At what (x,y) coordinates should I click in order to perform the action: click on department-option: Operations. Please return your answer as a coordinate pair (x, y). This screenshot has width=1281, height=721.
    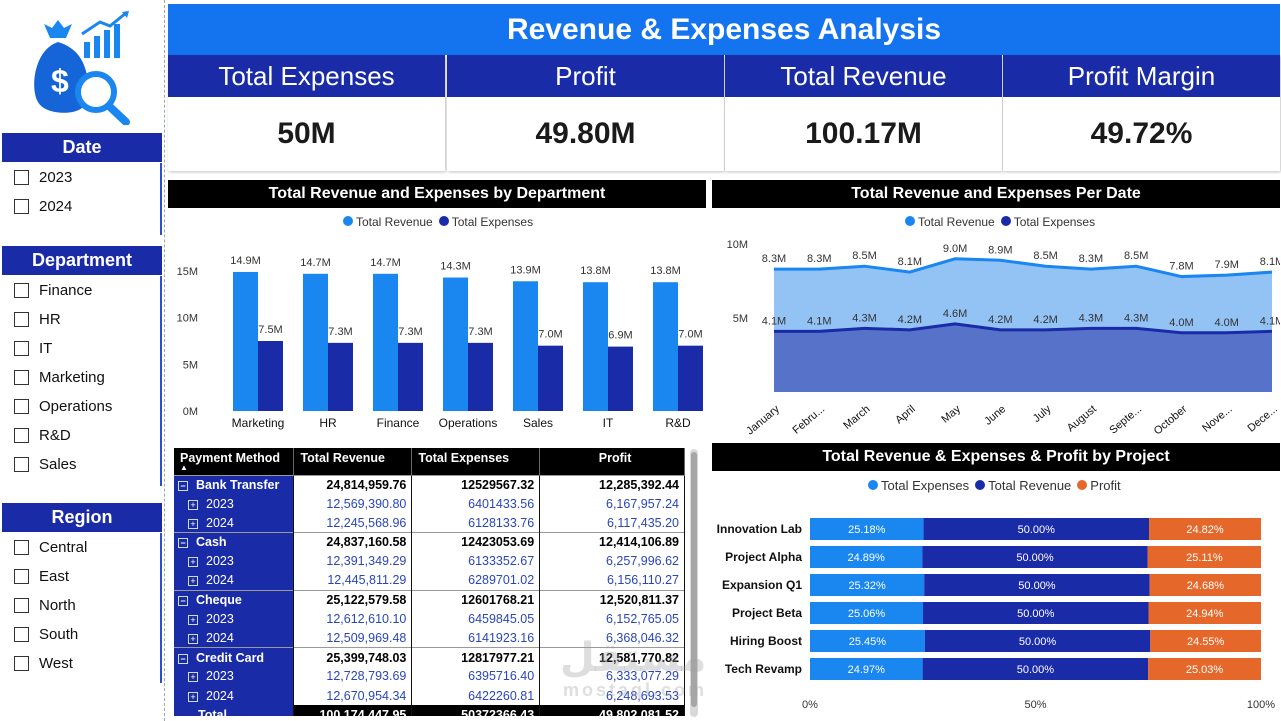
    Looking at the image, I should click on (81, 406).